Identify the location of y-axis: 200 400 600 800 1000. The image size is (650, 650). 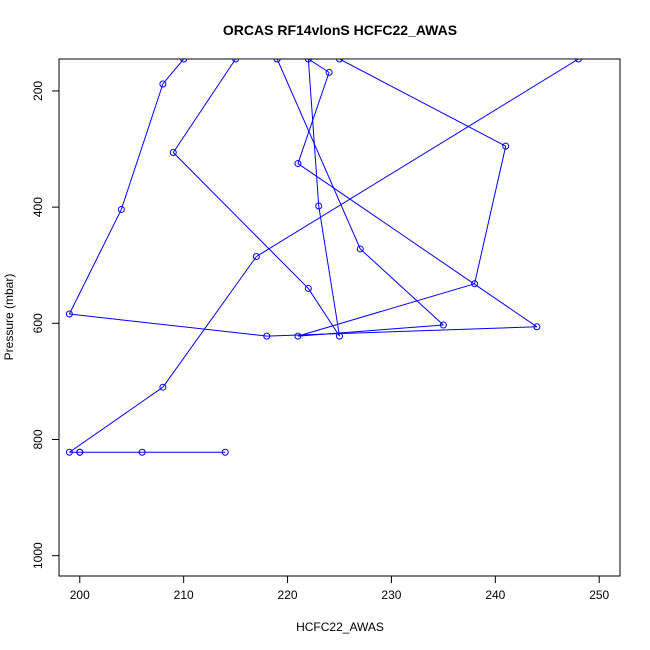
(45, 325).